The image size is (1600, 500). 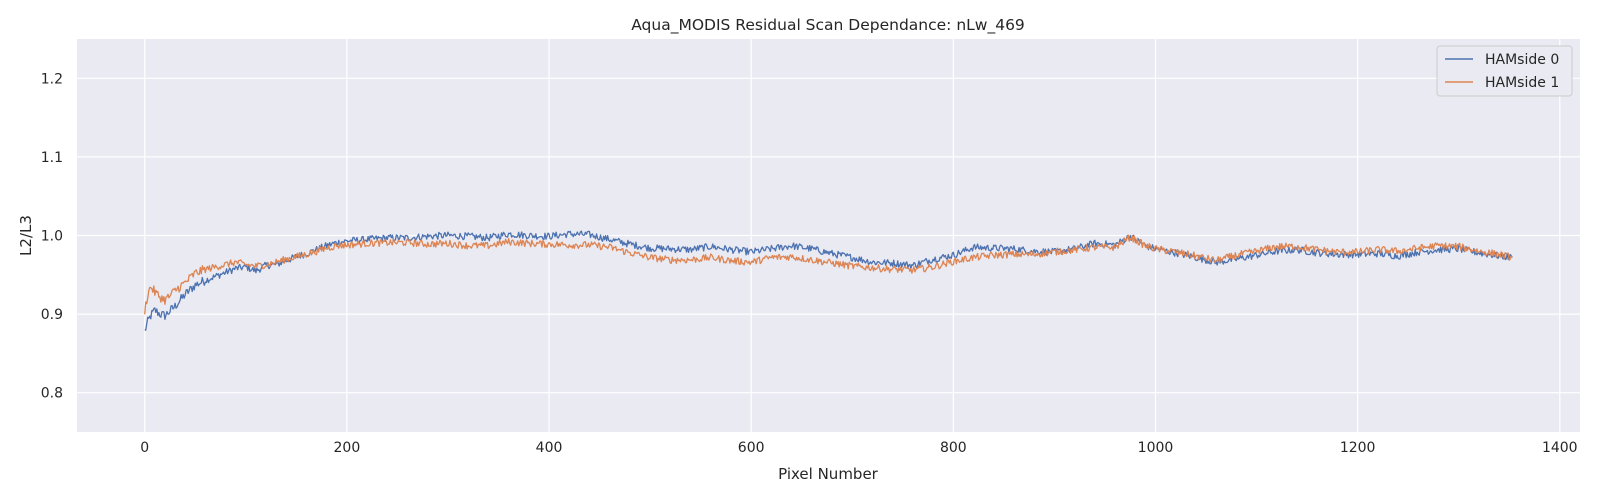 What do you see at coordinates (1560, 448) in the screenshot?
I see `x-tick-label: 1400` at bounding box center [1560, 448].